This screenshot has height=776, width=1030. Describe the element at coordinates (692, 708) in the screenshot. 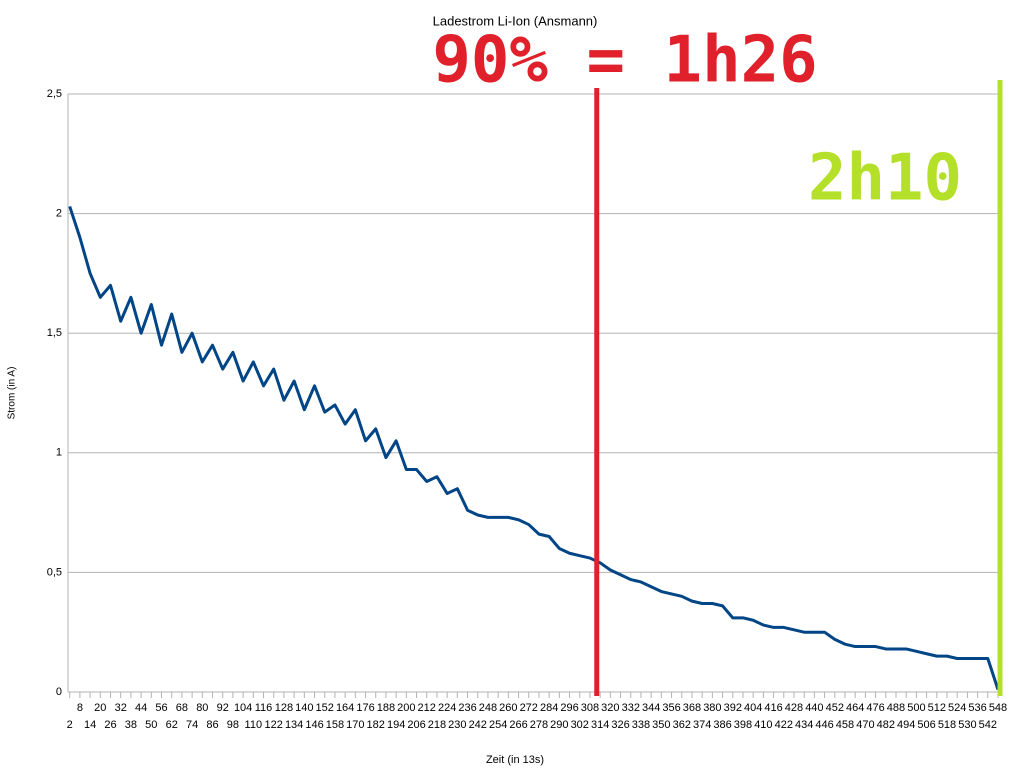

I see `x-tick-label: 368` at that location.